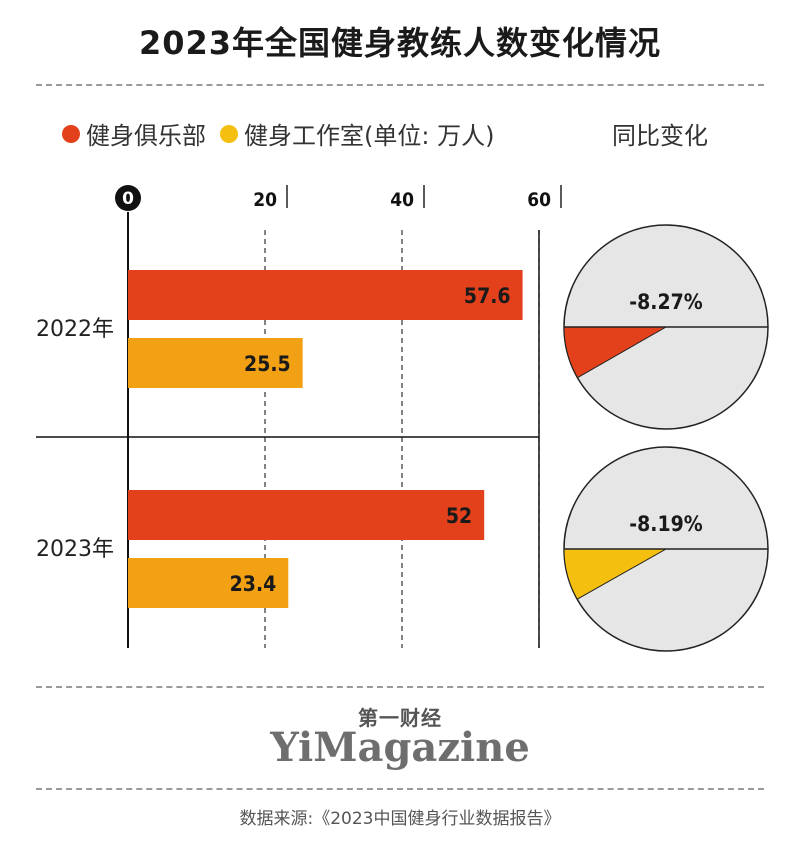 The height and width of the screenshot is (856, 800). Describe the element at coordinates (539, 200) in the screenshot. I see `x-tick-label: 60` at that location.